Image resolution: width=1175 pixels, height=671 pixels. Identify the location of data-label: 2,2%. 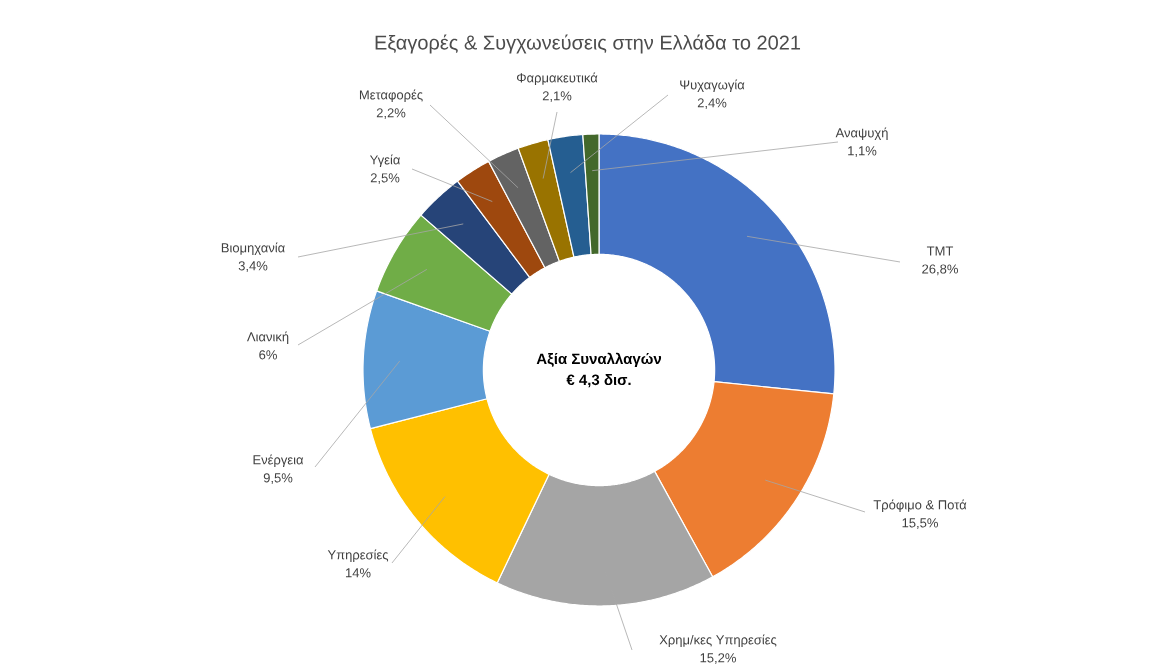
(391, 113).